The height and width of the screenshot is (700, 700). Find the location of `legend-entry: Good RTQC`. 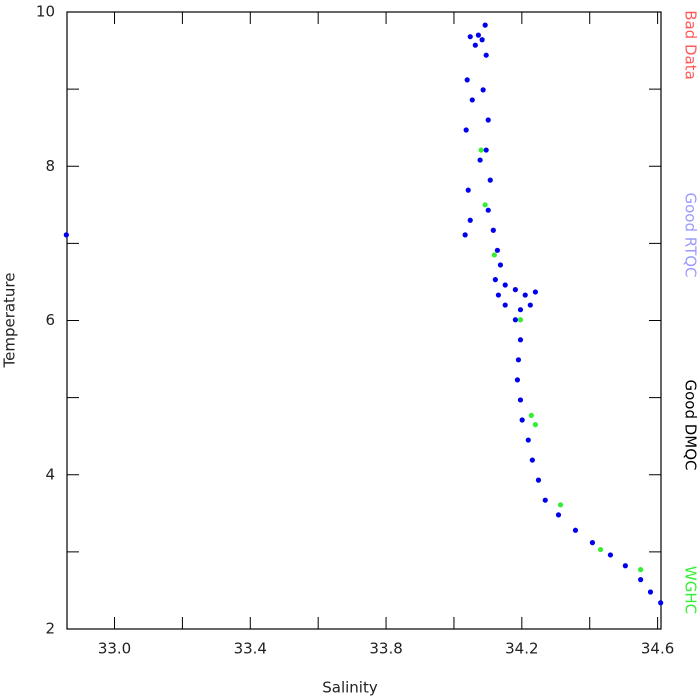

legend-entry: Good RTQC is located at coordinates (691, 234).